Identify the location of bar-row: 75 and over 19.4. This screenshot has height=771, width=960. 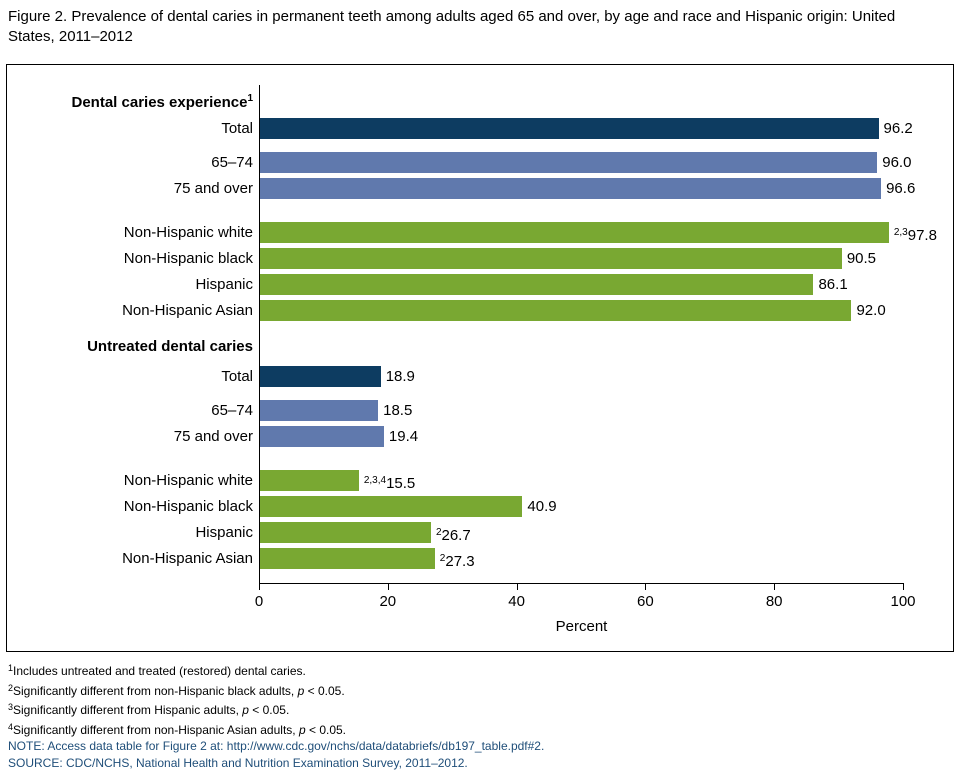
(480, 436).